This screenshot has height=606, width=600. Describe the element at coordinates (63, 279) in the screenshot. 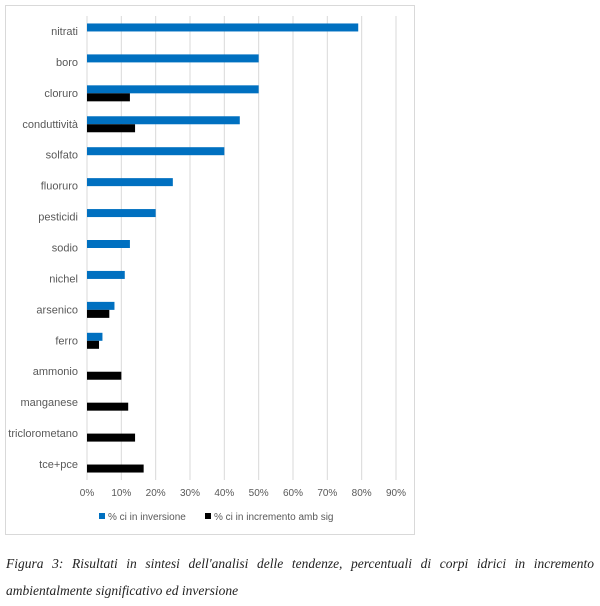

I see `category-label: nichel` at that location.